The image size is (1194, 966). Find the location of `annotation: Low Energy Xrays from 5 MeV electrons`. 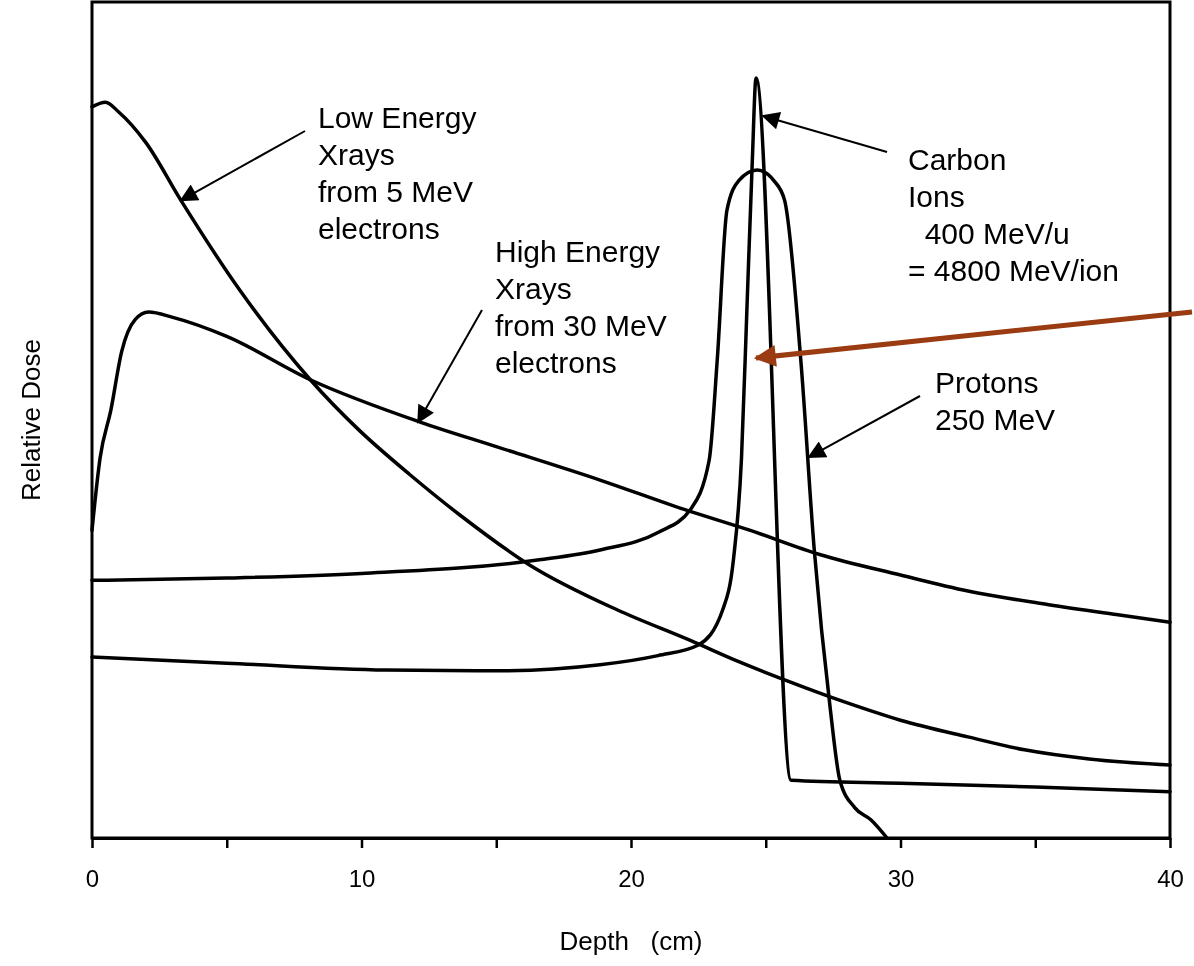

annotation: Low Energy Xrays from 5 MeV electrons is located at coordinates (397, 173).